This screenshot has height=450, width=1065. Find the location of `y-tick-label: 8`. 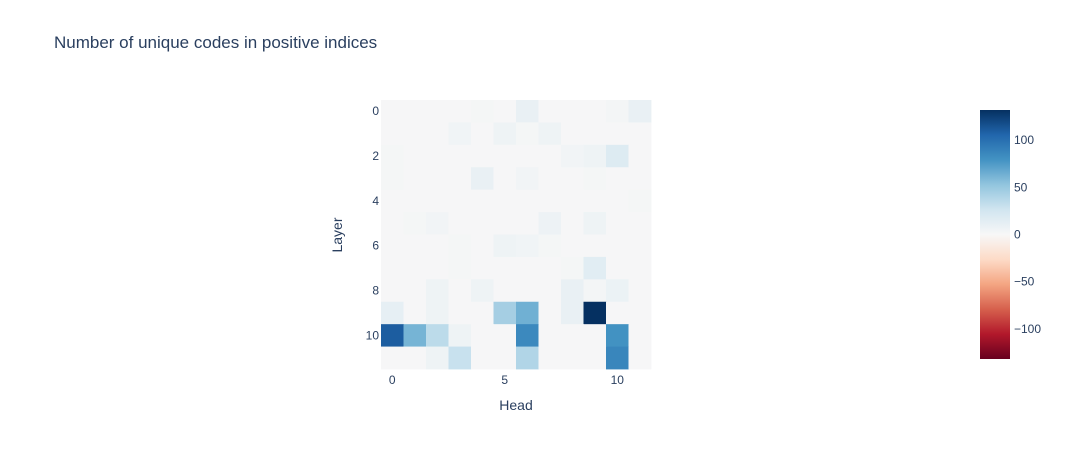

y-tick-label: 8 is located at coordinates (375, 291).